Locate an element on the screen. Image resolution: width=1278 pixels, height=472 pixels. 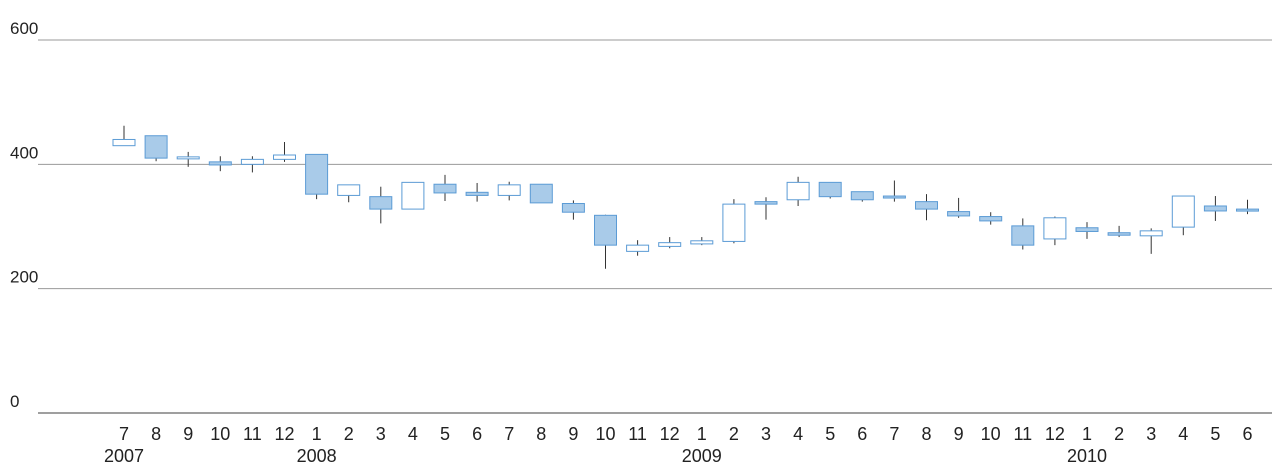
y-tick-label: 200 is located at coordinates (24, 277).